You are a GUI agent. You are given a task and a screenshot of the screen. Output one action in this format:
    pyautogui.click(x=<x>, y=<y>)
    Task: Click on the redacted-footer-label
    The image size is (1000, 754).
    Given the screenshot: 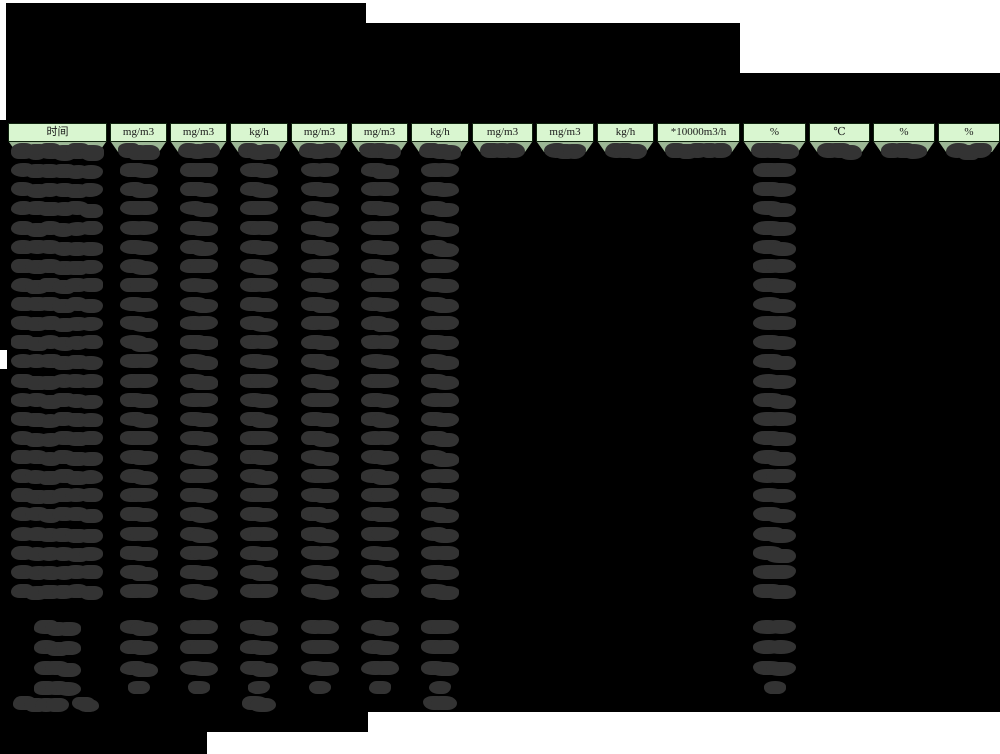 What is the action you would take?
    pyautogui.click(x=41, y=704)
    